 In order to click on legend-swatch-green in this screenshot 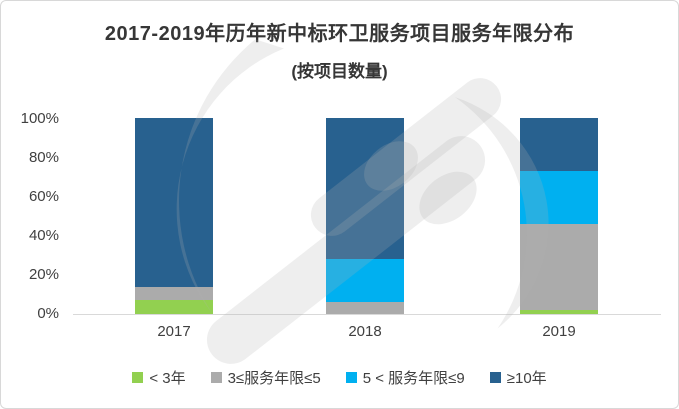, I will do `click(138, 377)`.